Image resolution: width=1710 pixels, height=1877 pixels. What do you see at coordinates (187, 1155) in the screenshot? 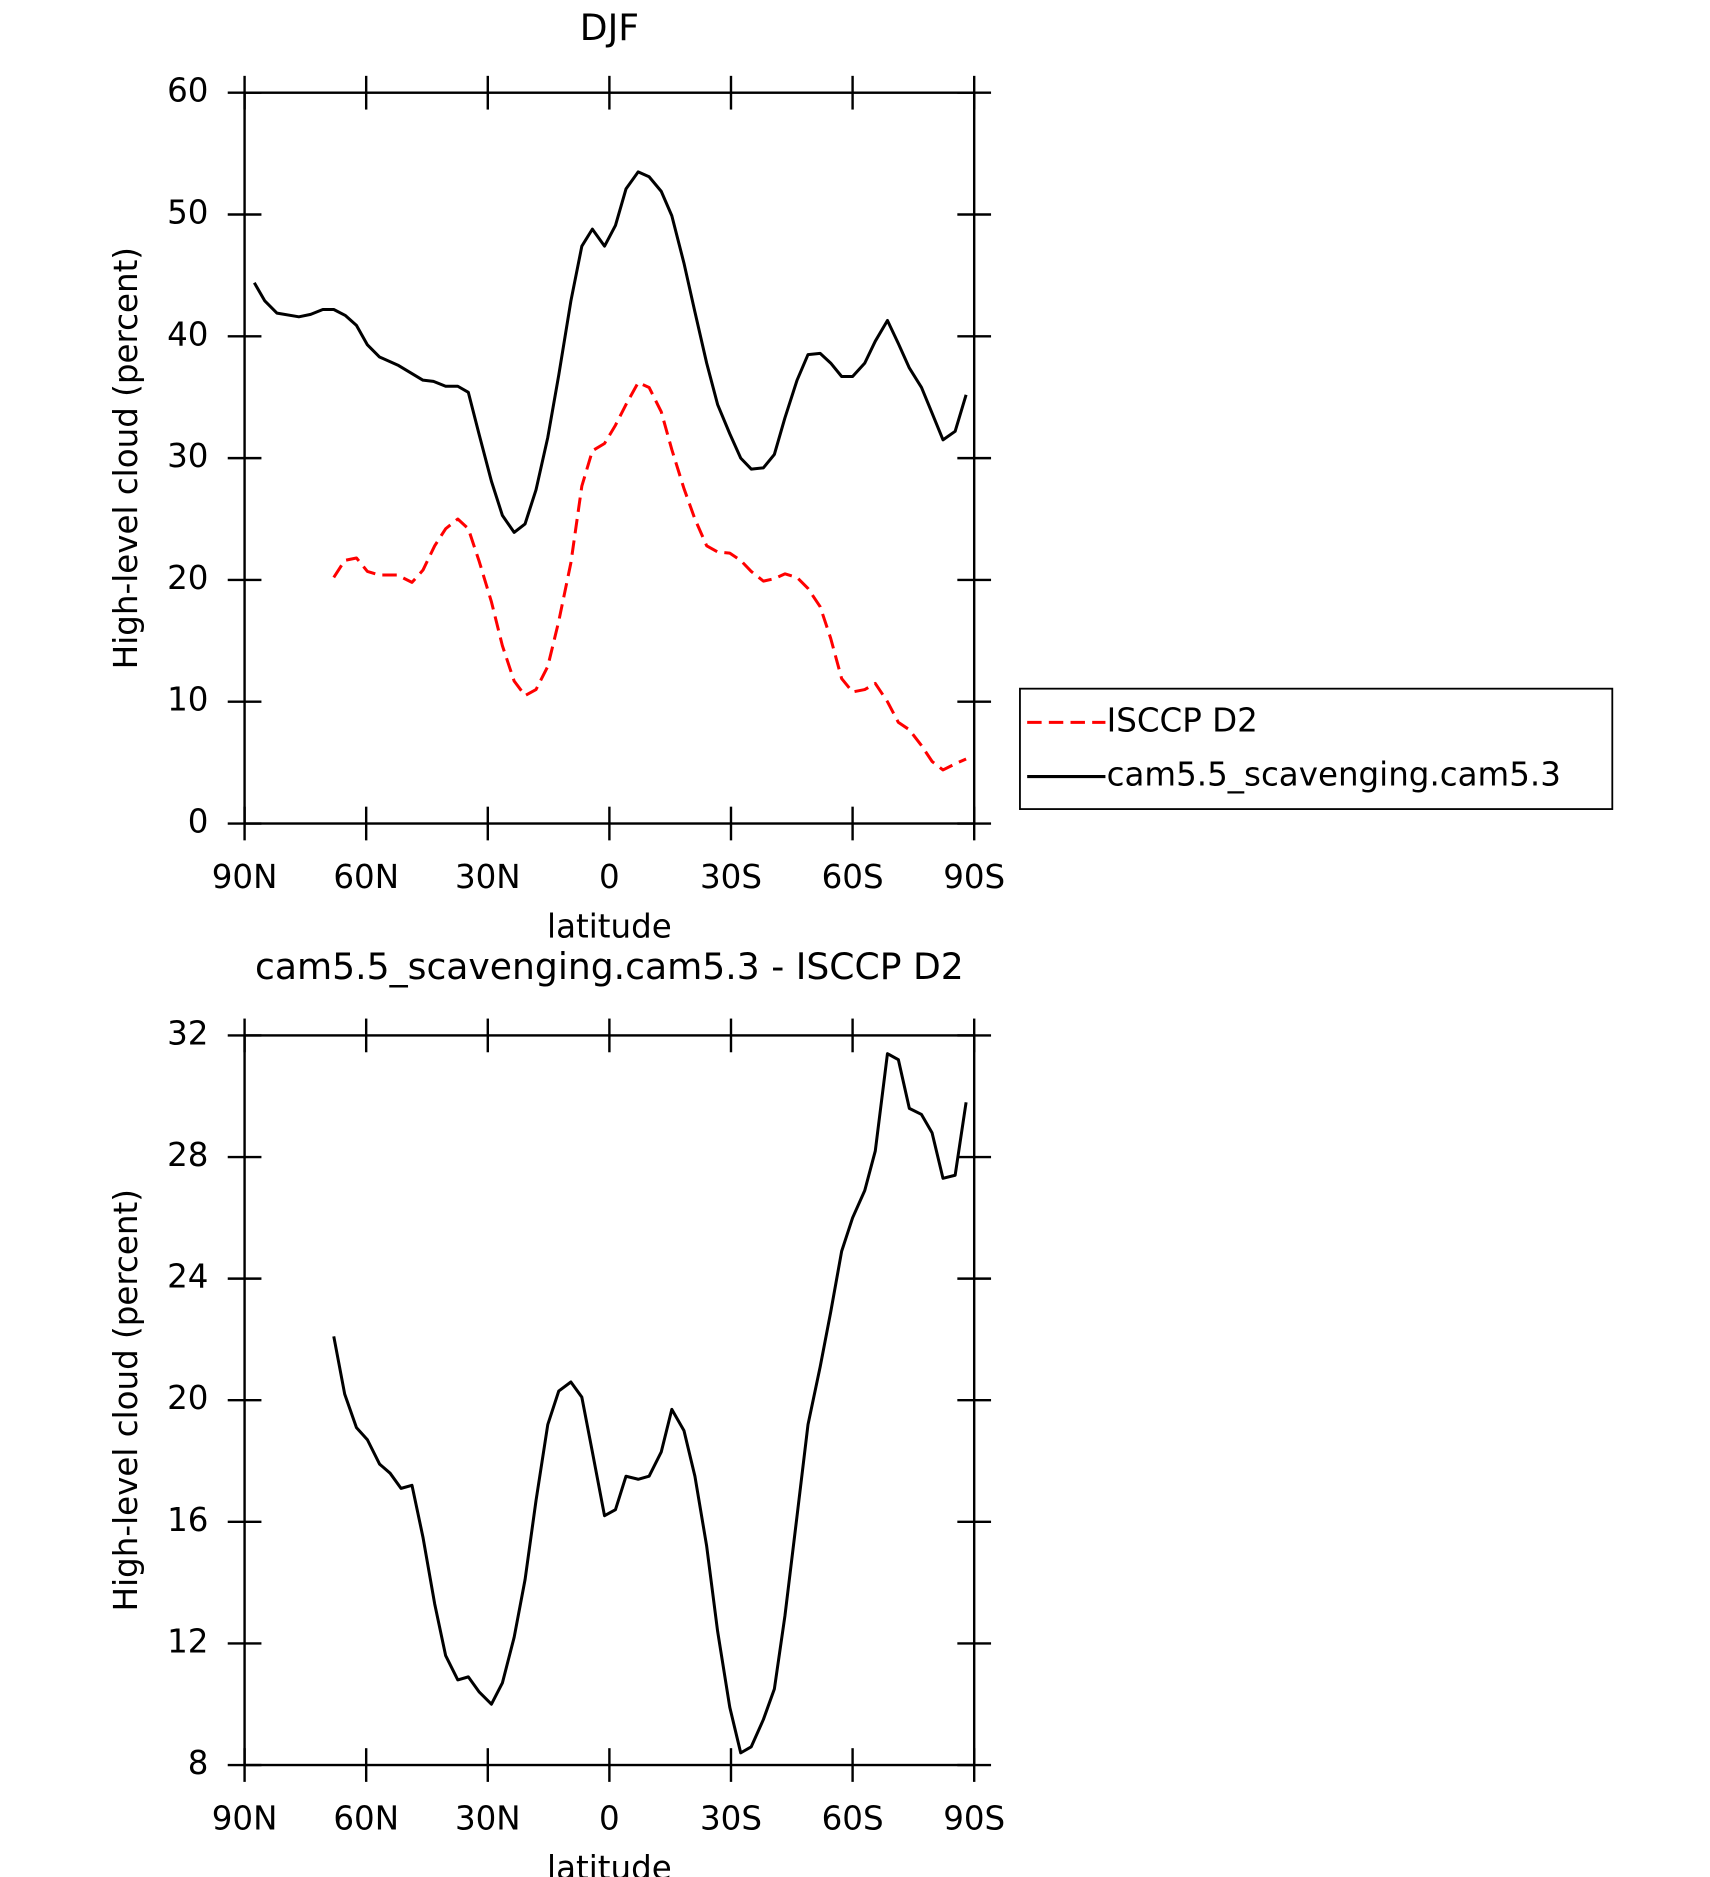
I see `y-tick-label: 28` at bounding box center [187, 1155].